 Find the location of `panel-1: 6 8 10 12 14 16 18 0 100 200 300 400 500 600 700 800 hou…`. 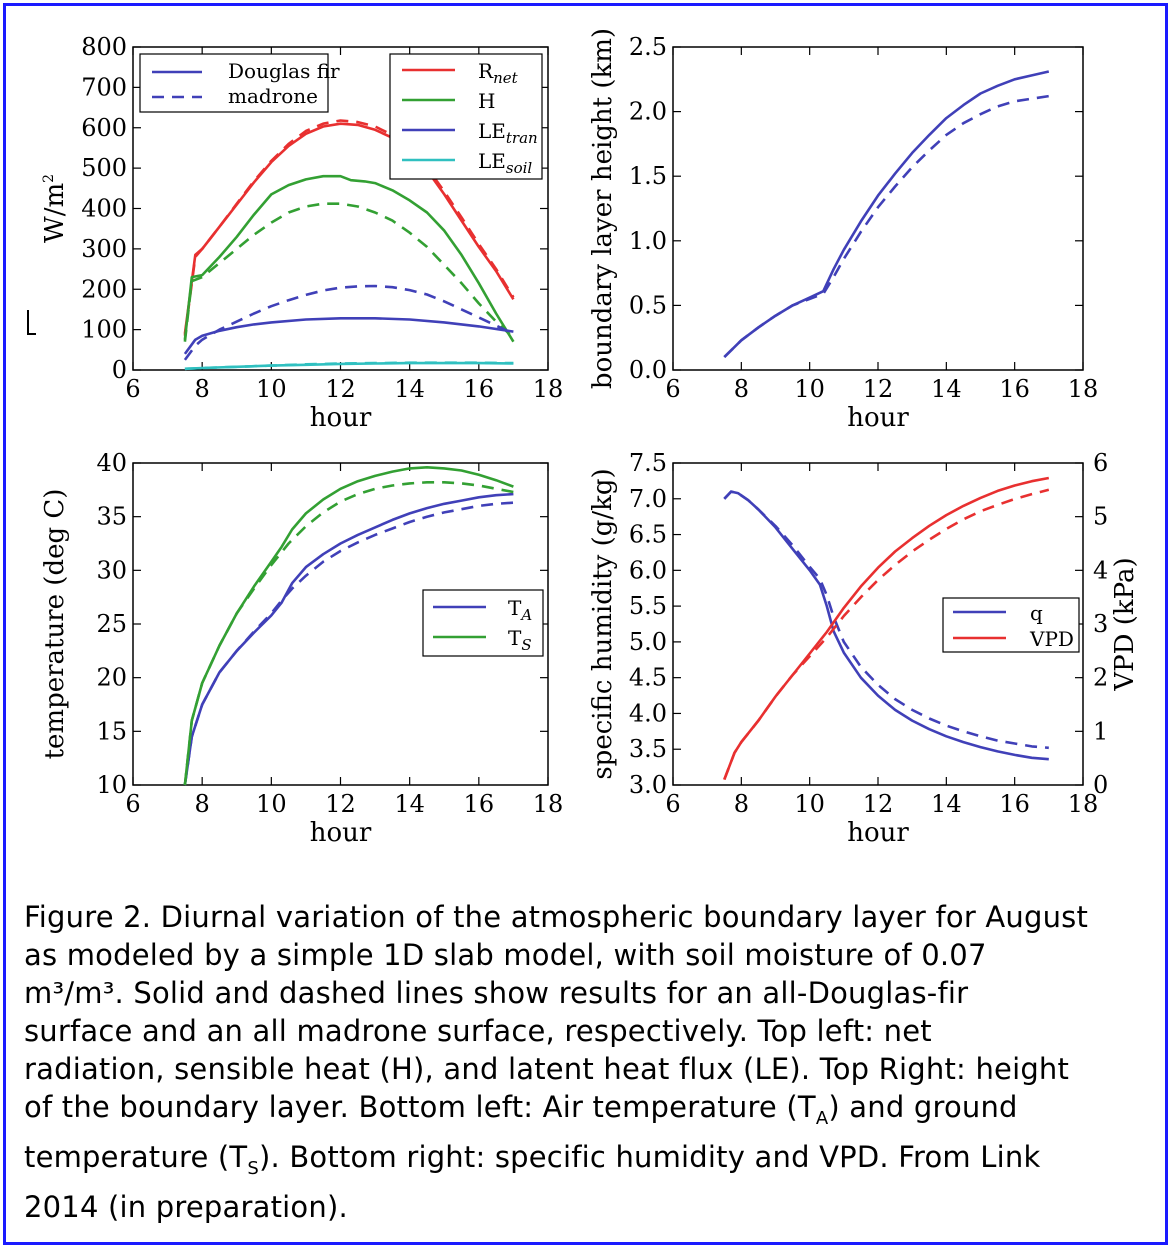

panel-1: 6 8 10 12 14 16 18 0 100 200 300 400 500 600 700 800 hou… is located at coordinates (301, 233).